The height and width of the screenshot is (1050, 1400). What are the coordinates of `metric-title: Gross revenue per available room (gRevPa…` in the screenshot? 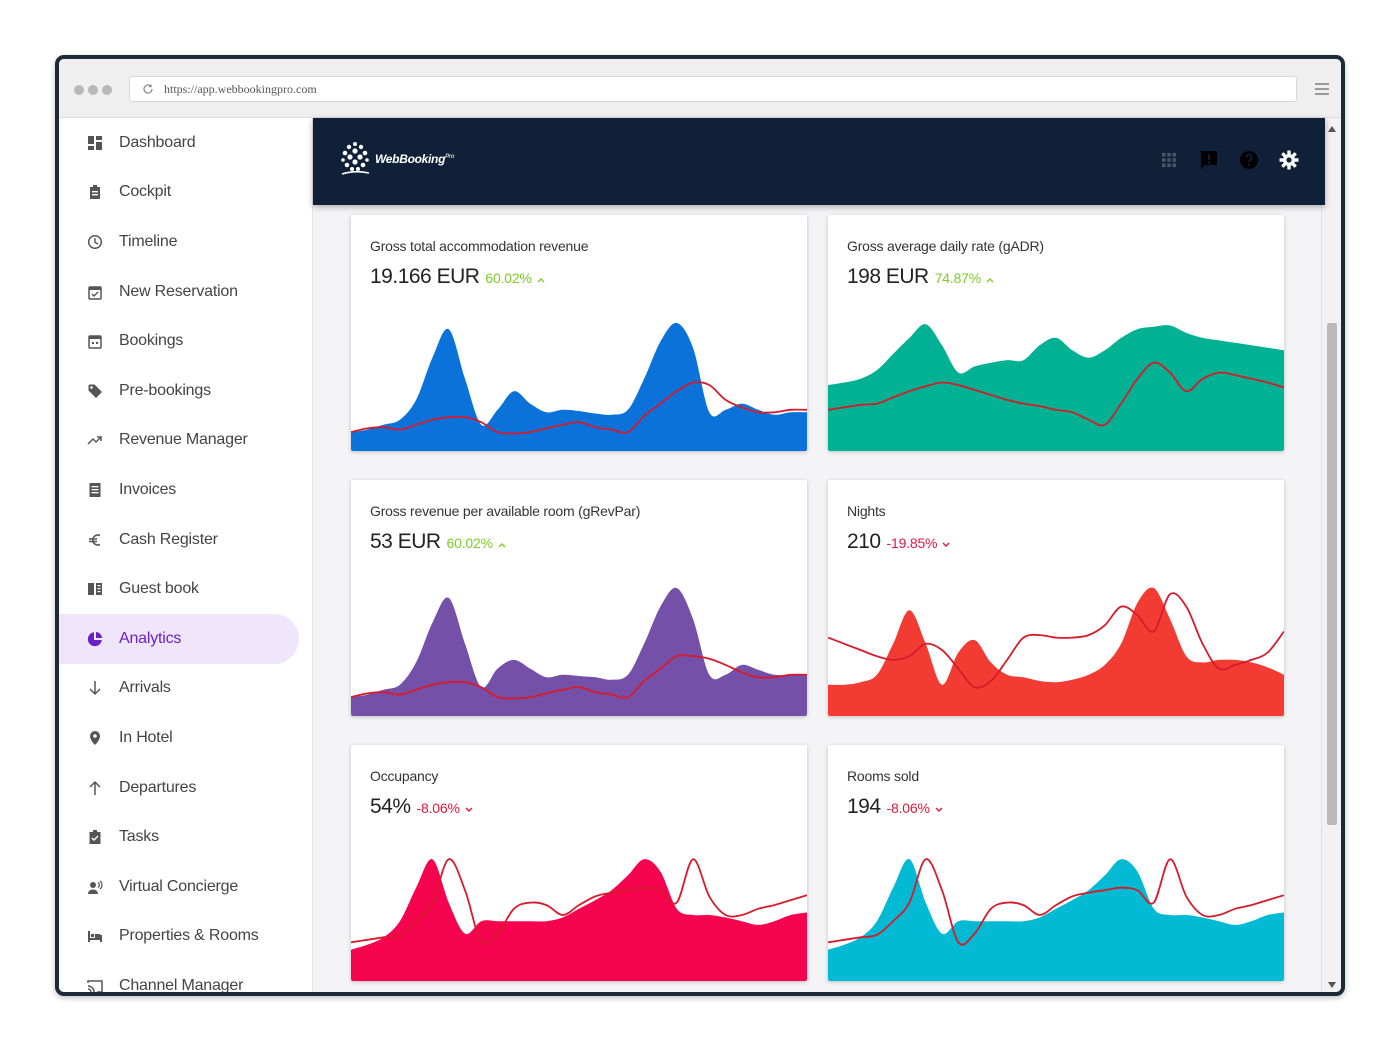 It's located at (505, 511).